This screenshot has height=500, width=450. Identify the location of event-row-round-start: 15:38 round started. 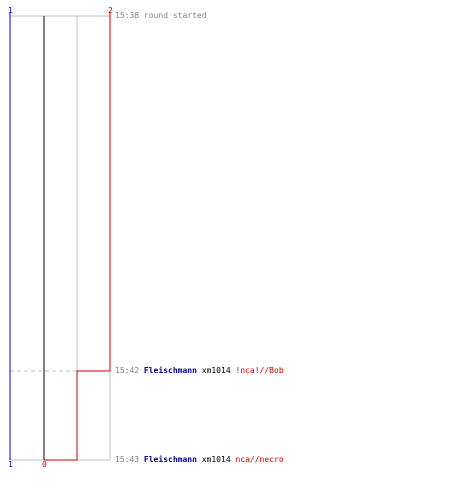
(161, 16).